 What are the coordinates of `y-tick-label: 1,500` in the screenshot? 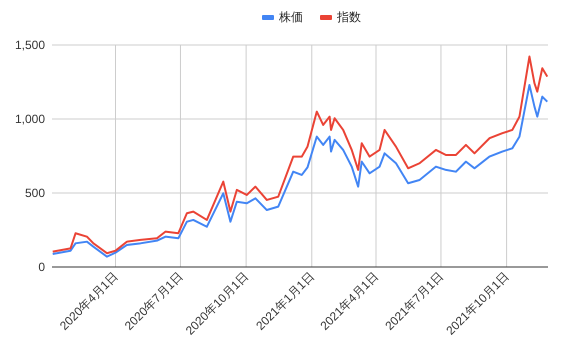 It's located at (30, 45).